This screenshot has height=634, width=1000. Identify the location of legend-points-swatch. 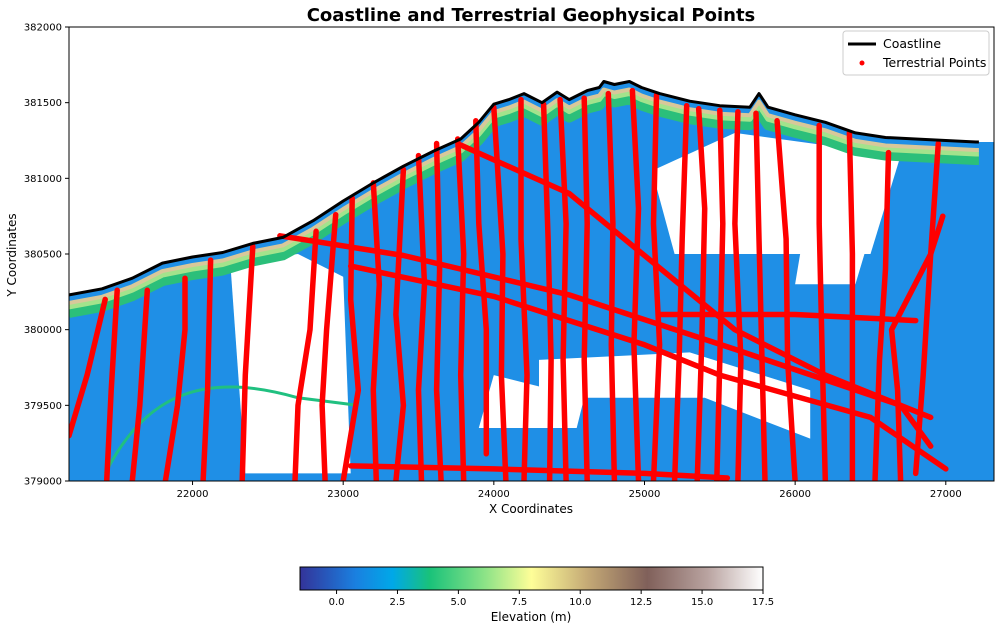
(862, 63).